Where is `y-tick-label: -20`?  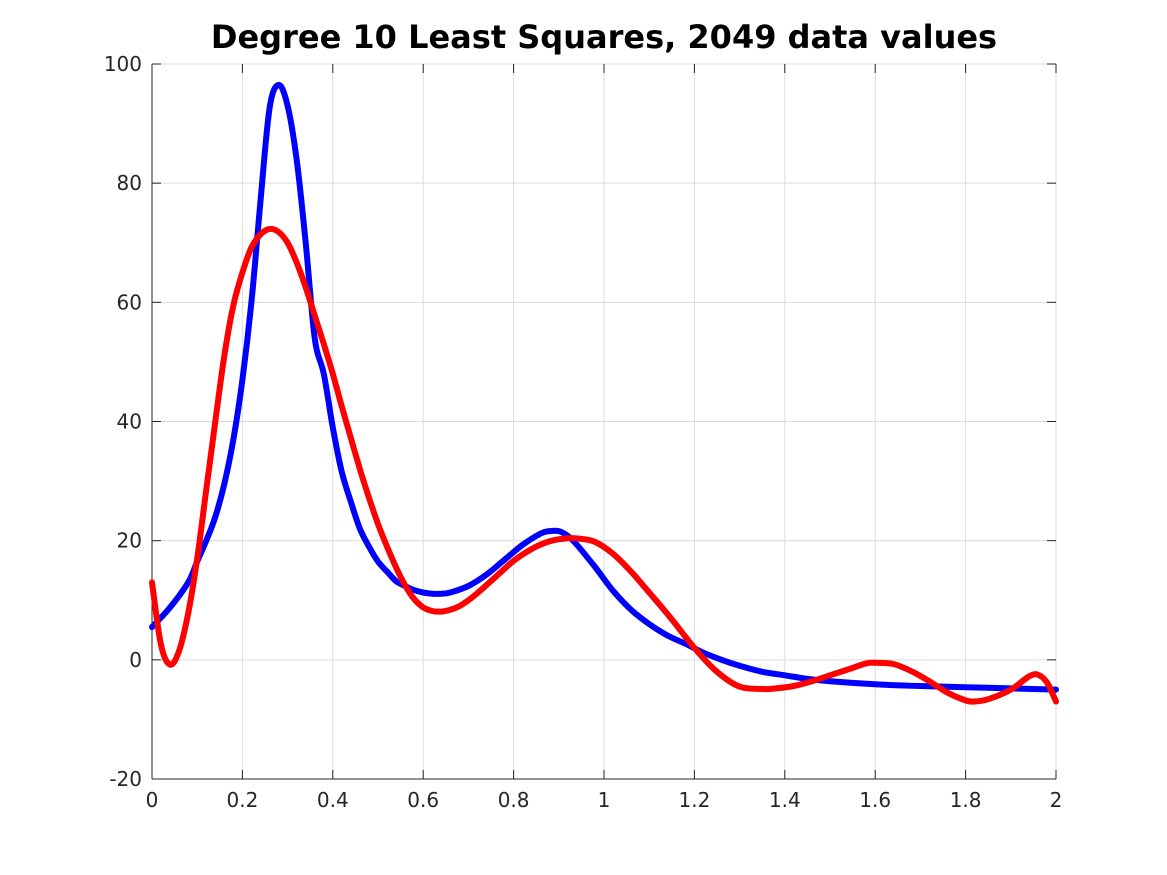
y-tick-label: -20 is located at coordinates (125, 779).